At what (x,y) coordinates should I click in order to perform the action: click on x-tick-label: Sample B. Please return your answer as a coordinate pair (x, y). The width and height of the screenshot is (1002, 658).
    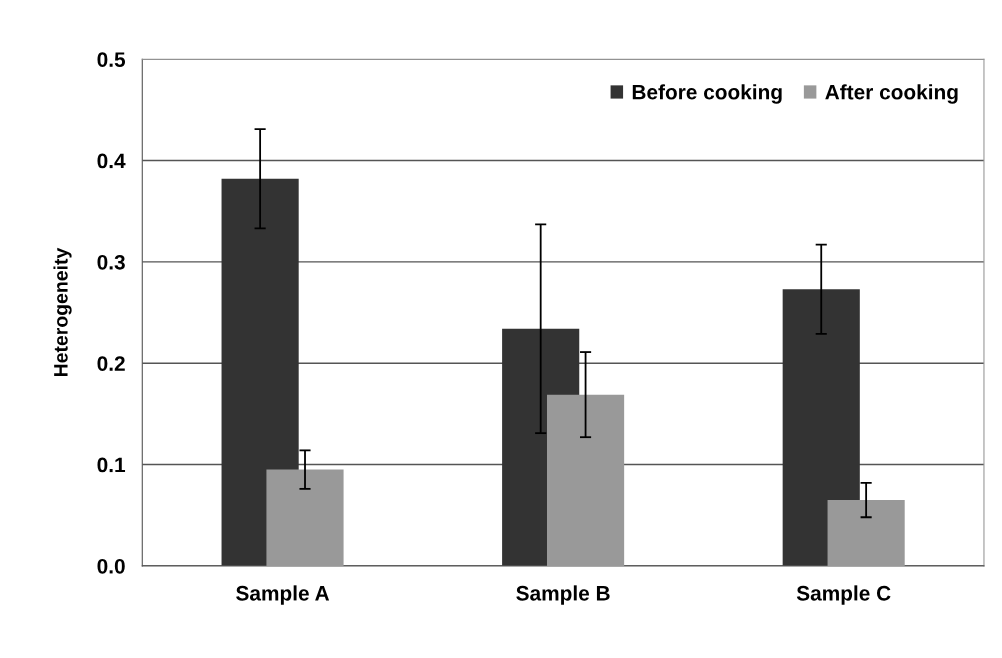
    Looking at the image, I should click on (563, 595).